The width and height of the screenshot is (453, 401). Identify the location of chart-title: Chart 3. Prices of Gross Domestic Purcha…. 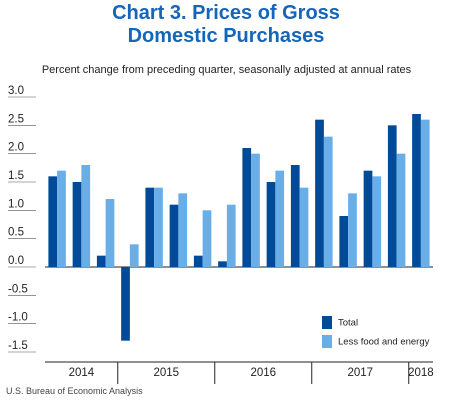
(226, 24).